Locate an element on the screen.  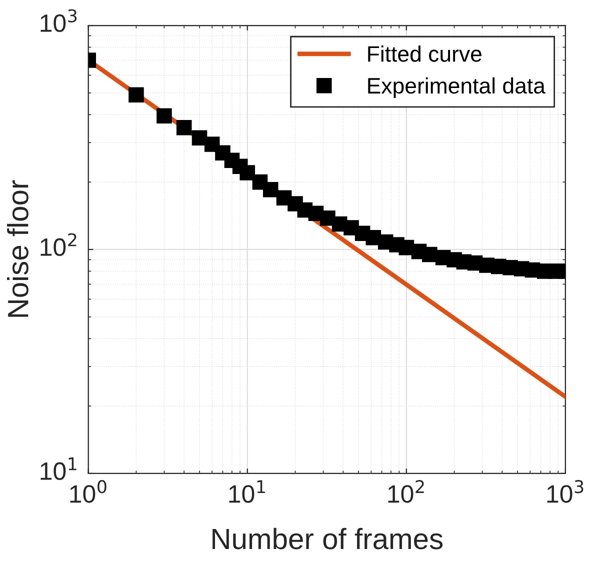
y-tick-label: 10$^{3}$ is located at coordinates (58, 20).